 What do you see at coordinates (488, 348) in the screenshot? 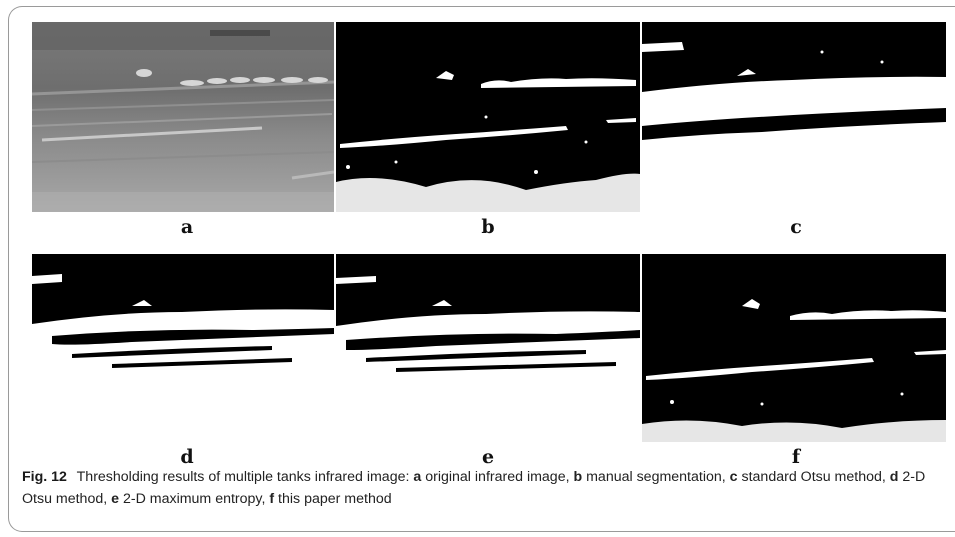
I see `panel-e-2d-max-entropy` at bounding box center [488, 348].